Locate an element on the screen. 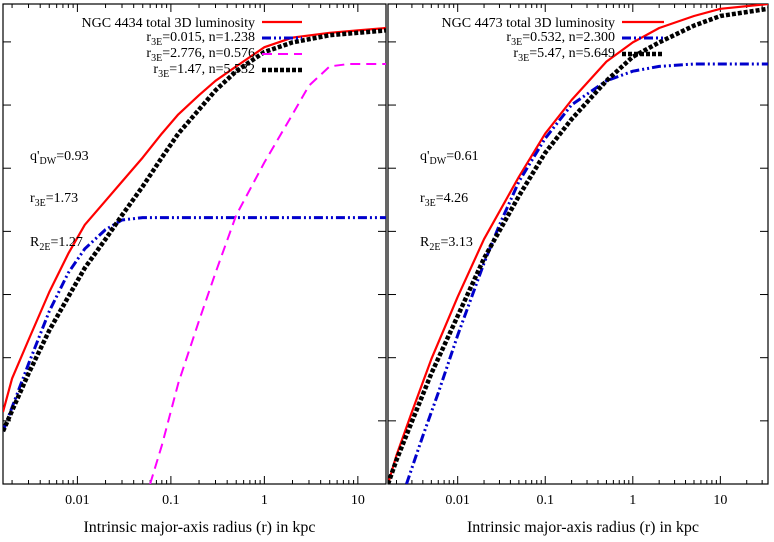 This screenshot has width=774, height=542. annotation-0-suffix: =0.93 is located at coordinates (72, 156).